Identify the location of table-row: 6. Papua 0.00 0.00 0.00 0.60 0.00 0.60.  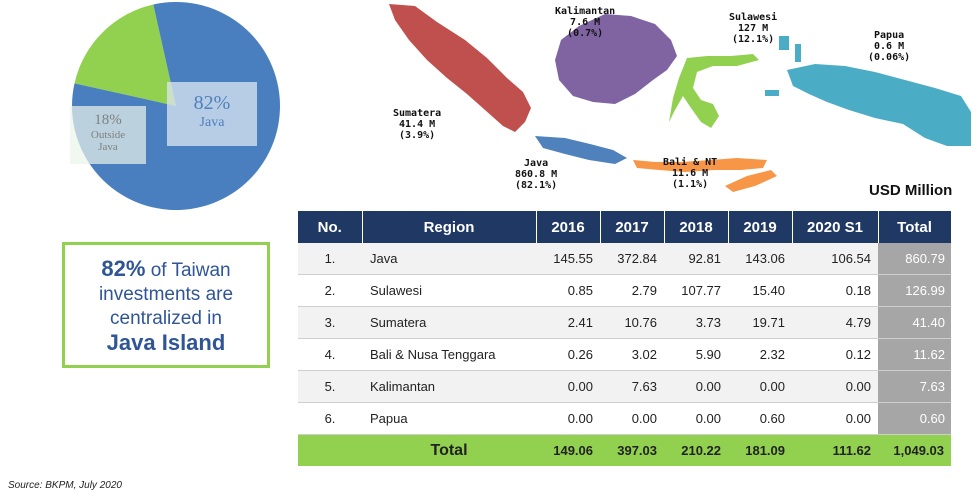
(624, 418).